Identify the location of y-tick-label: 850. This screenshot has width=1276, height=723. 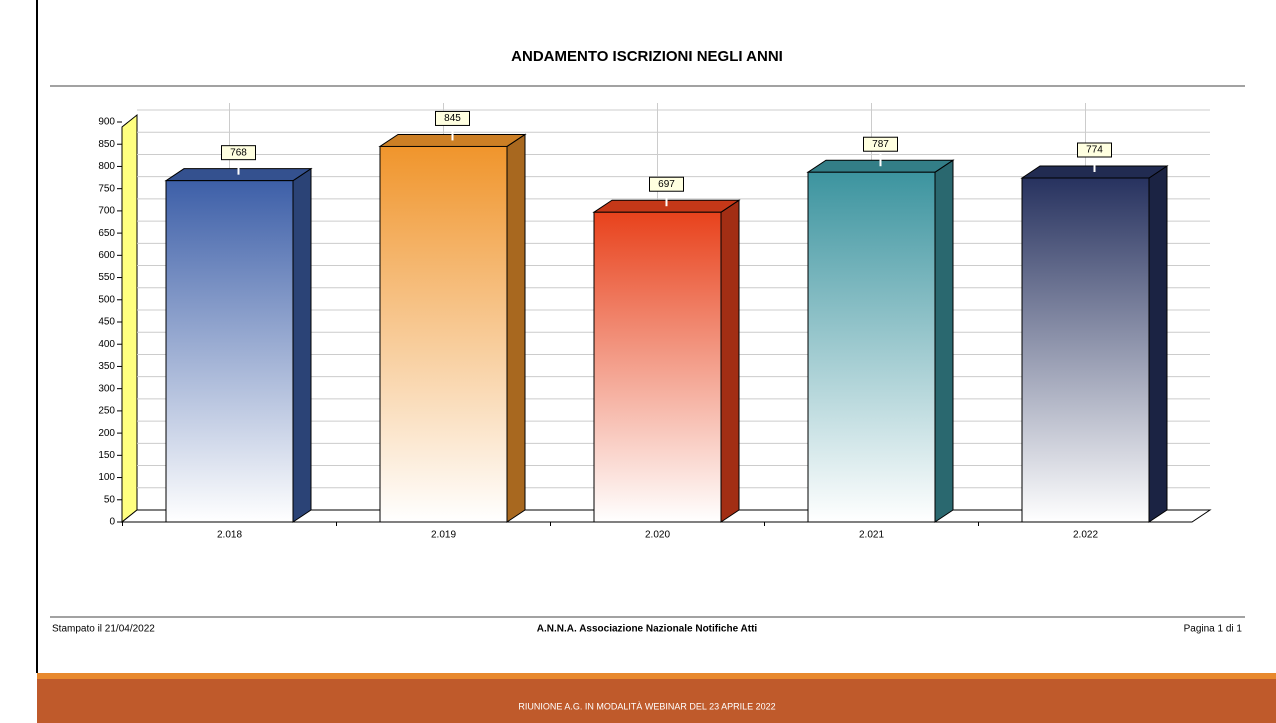
(106, 144).